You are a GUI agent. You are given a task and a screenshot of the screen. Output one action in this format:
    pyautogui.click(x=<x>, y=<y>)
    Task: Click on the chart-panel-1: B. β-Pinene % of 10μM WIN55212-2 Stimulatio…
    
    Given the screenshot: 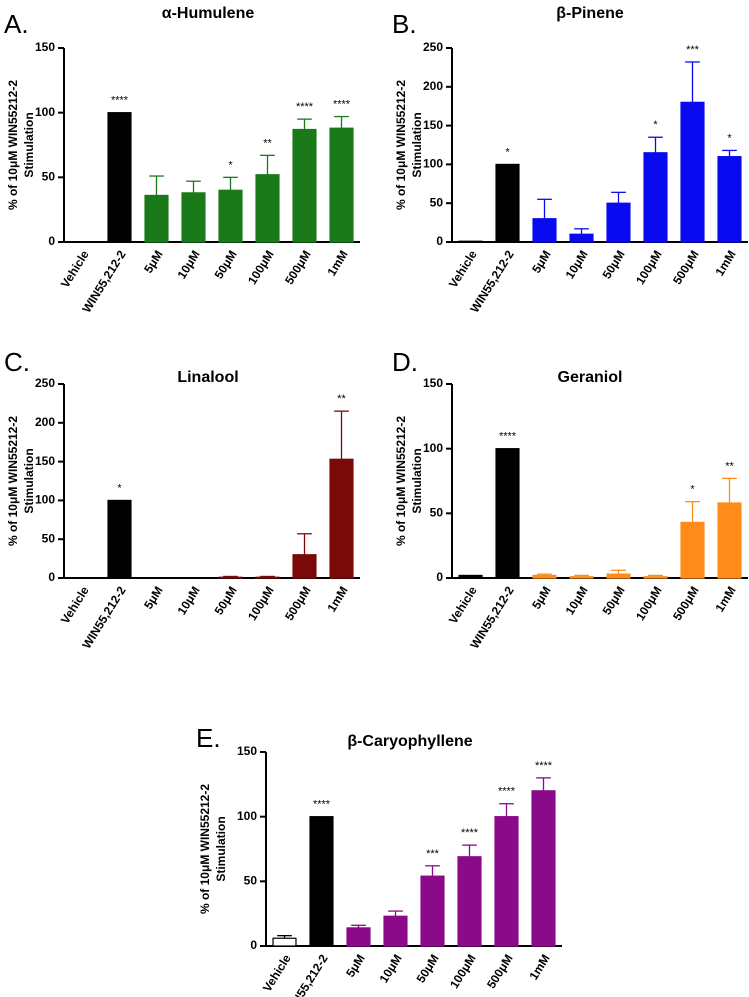 What is the action you would take?
    pyautogui.click(x=570, y=160)
    